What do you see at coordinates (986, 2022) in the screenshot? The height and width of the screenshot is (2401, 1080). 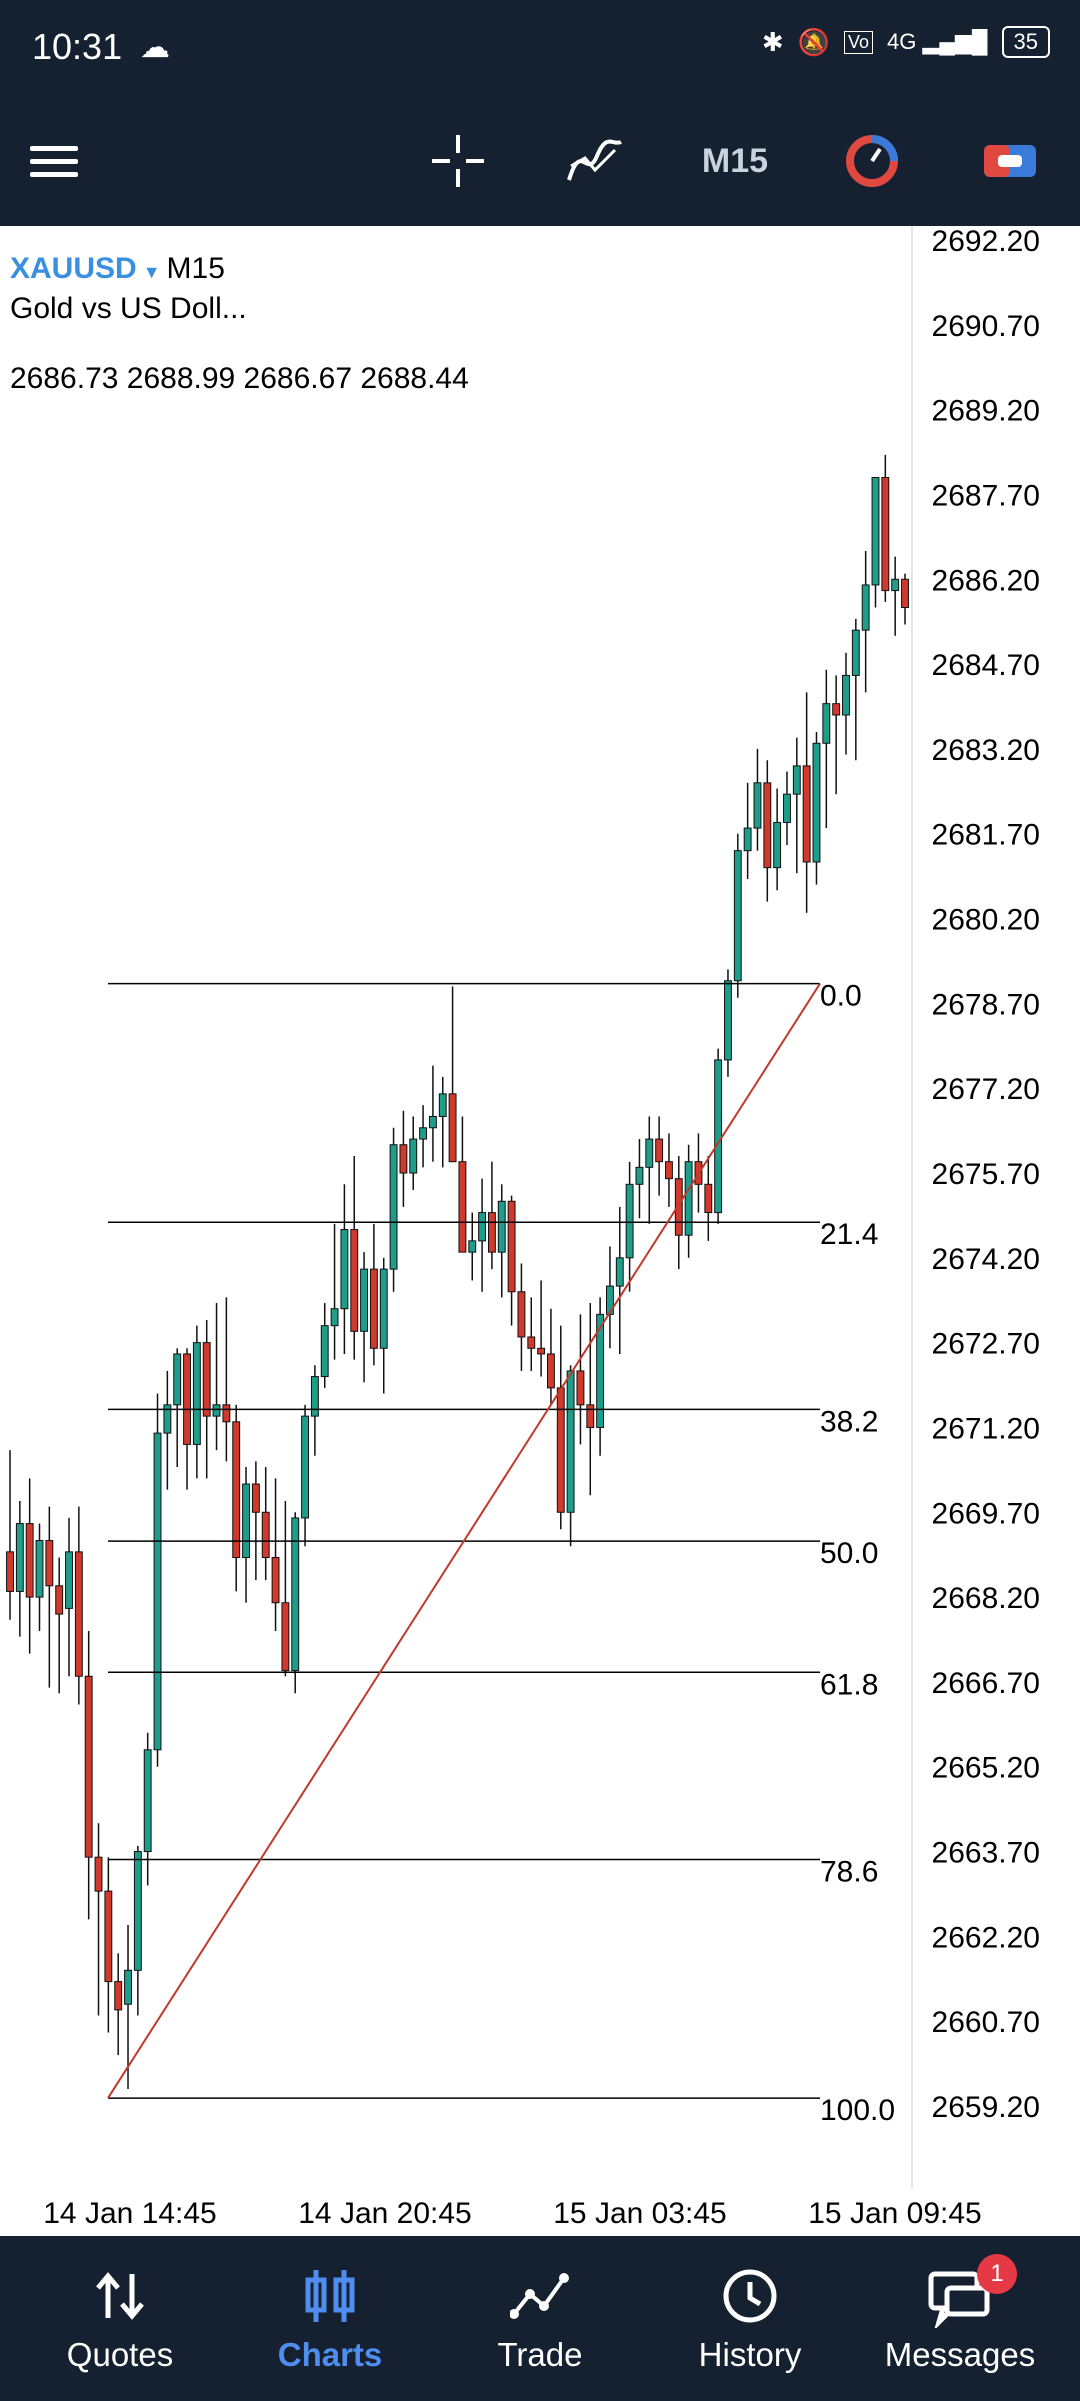 I see `price-tick-label: 2660.70` at bounding box center [986, 2022].